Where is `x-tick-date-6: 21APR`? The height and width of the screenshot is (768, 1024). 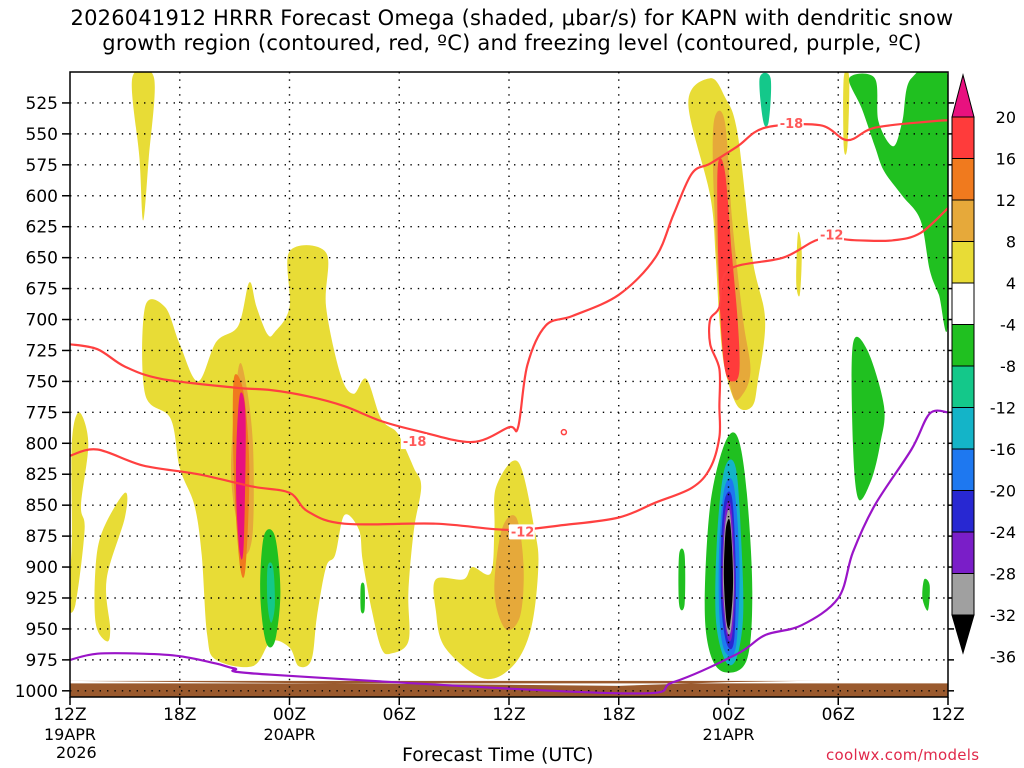 x-tick-date-6: 21APR is located at coordinates (728, 734).